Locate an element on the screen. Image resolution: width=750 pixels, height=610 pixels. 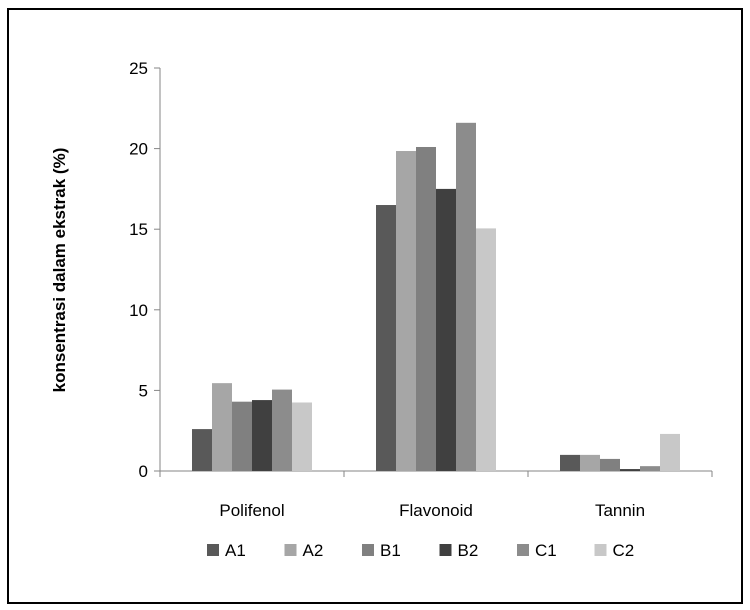
bar-a1-flavonoid is located at coordinates (386, 338).